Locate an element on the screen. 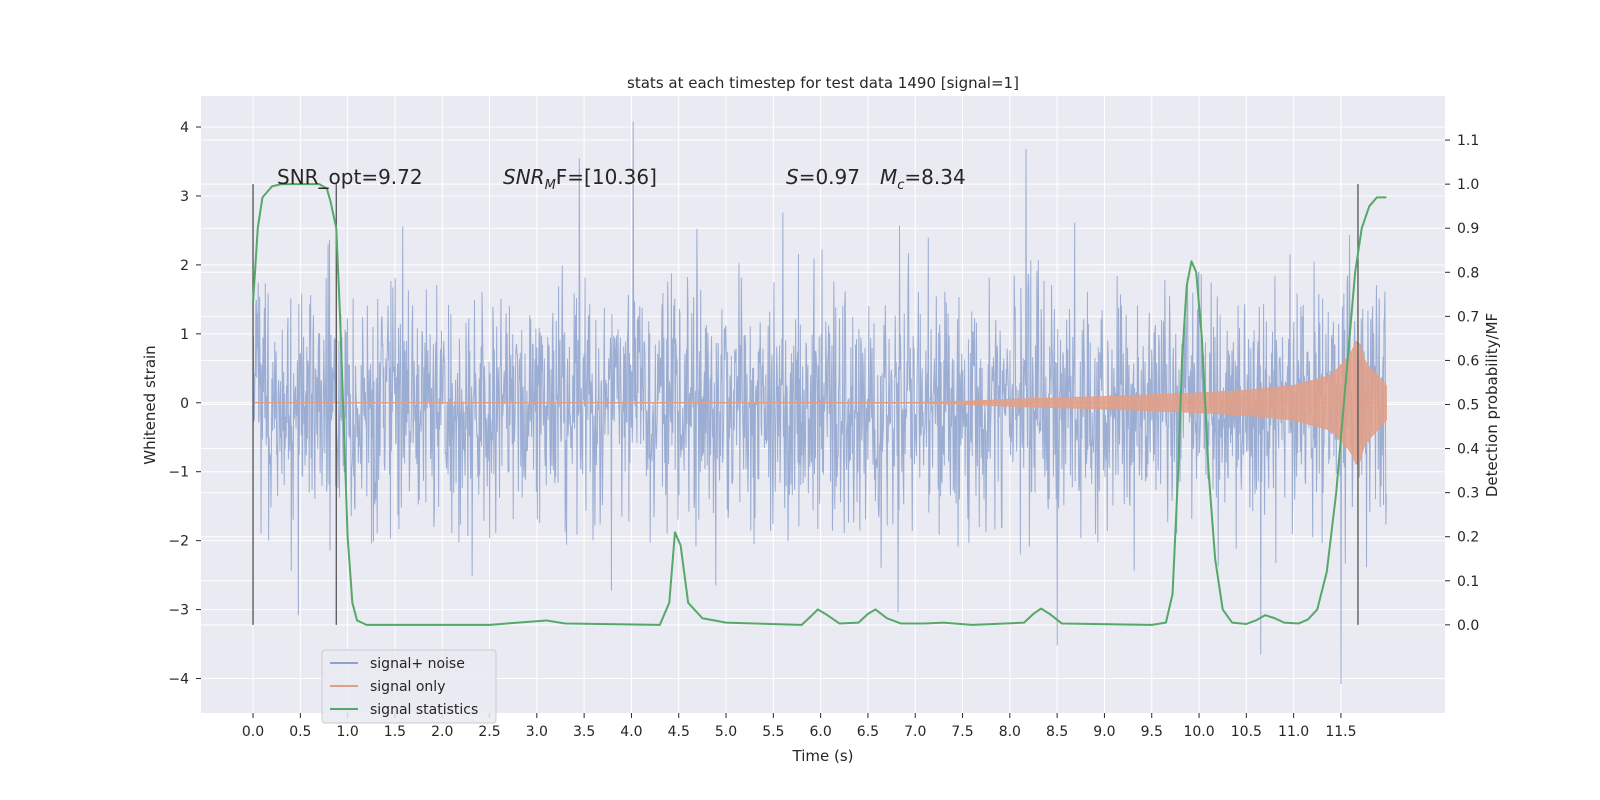 The image size is (1600, 800). signal-only-series is located at coordinates (820, 402).